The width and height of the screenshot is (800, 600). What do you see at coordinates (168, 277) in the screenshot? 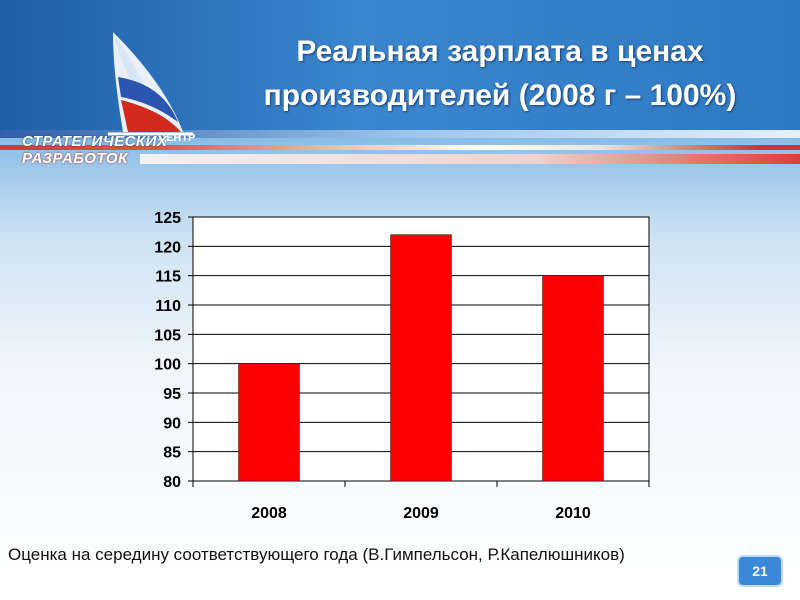
I see `y-tick-label: 115` at bounding box center [168, 277].